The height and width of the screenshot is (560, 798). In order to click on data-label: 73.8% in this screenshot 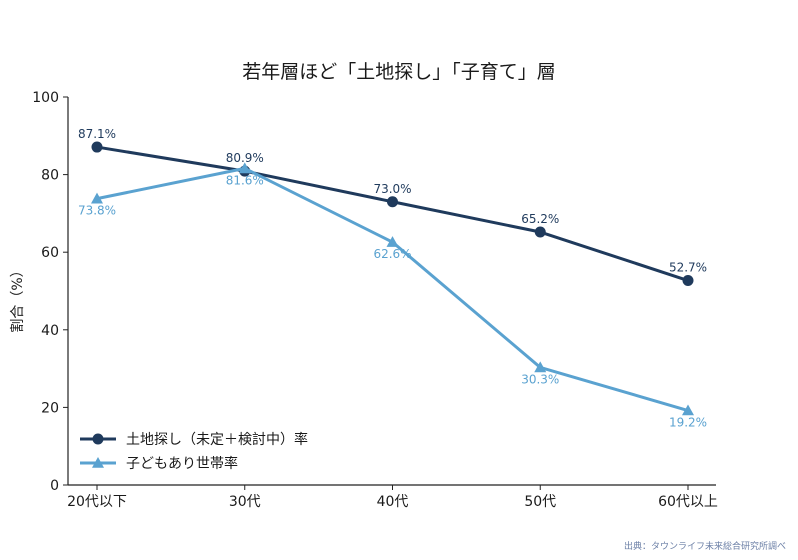, I will do `click(97, 211)`.